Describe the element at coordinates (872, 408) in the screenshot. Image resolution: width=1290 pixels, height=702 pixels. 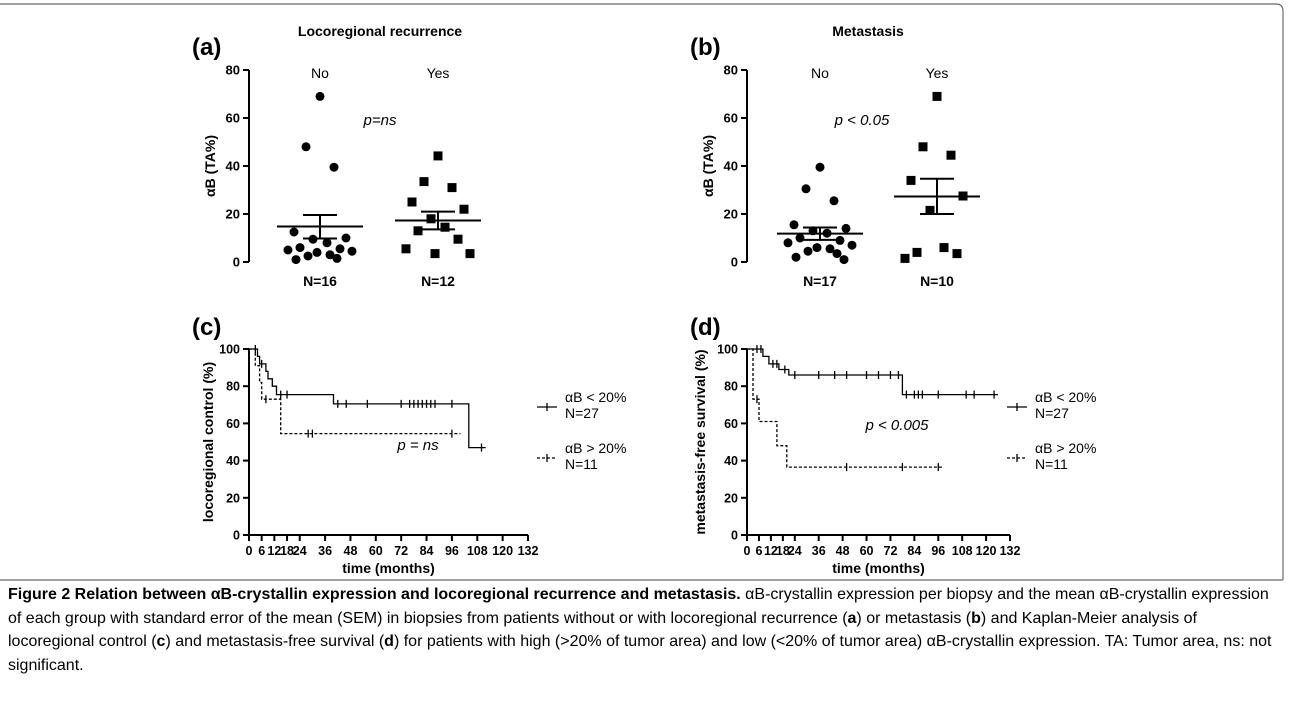
I see `panel-d-marks` at that location.